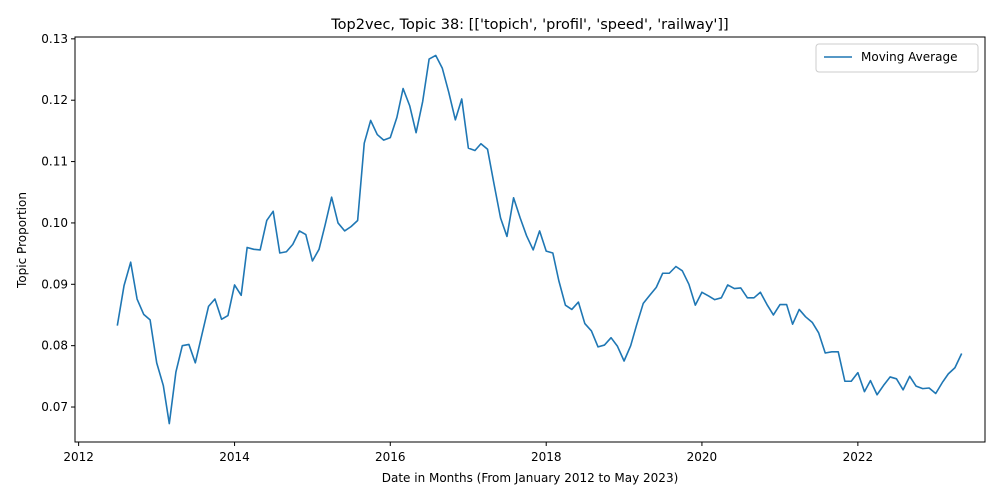 The width and height of the screenshot is (1000, 500). I want to click on y-tick-label: 0.11, so click(54, 162).